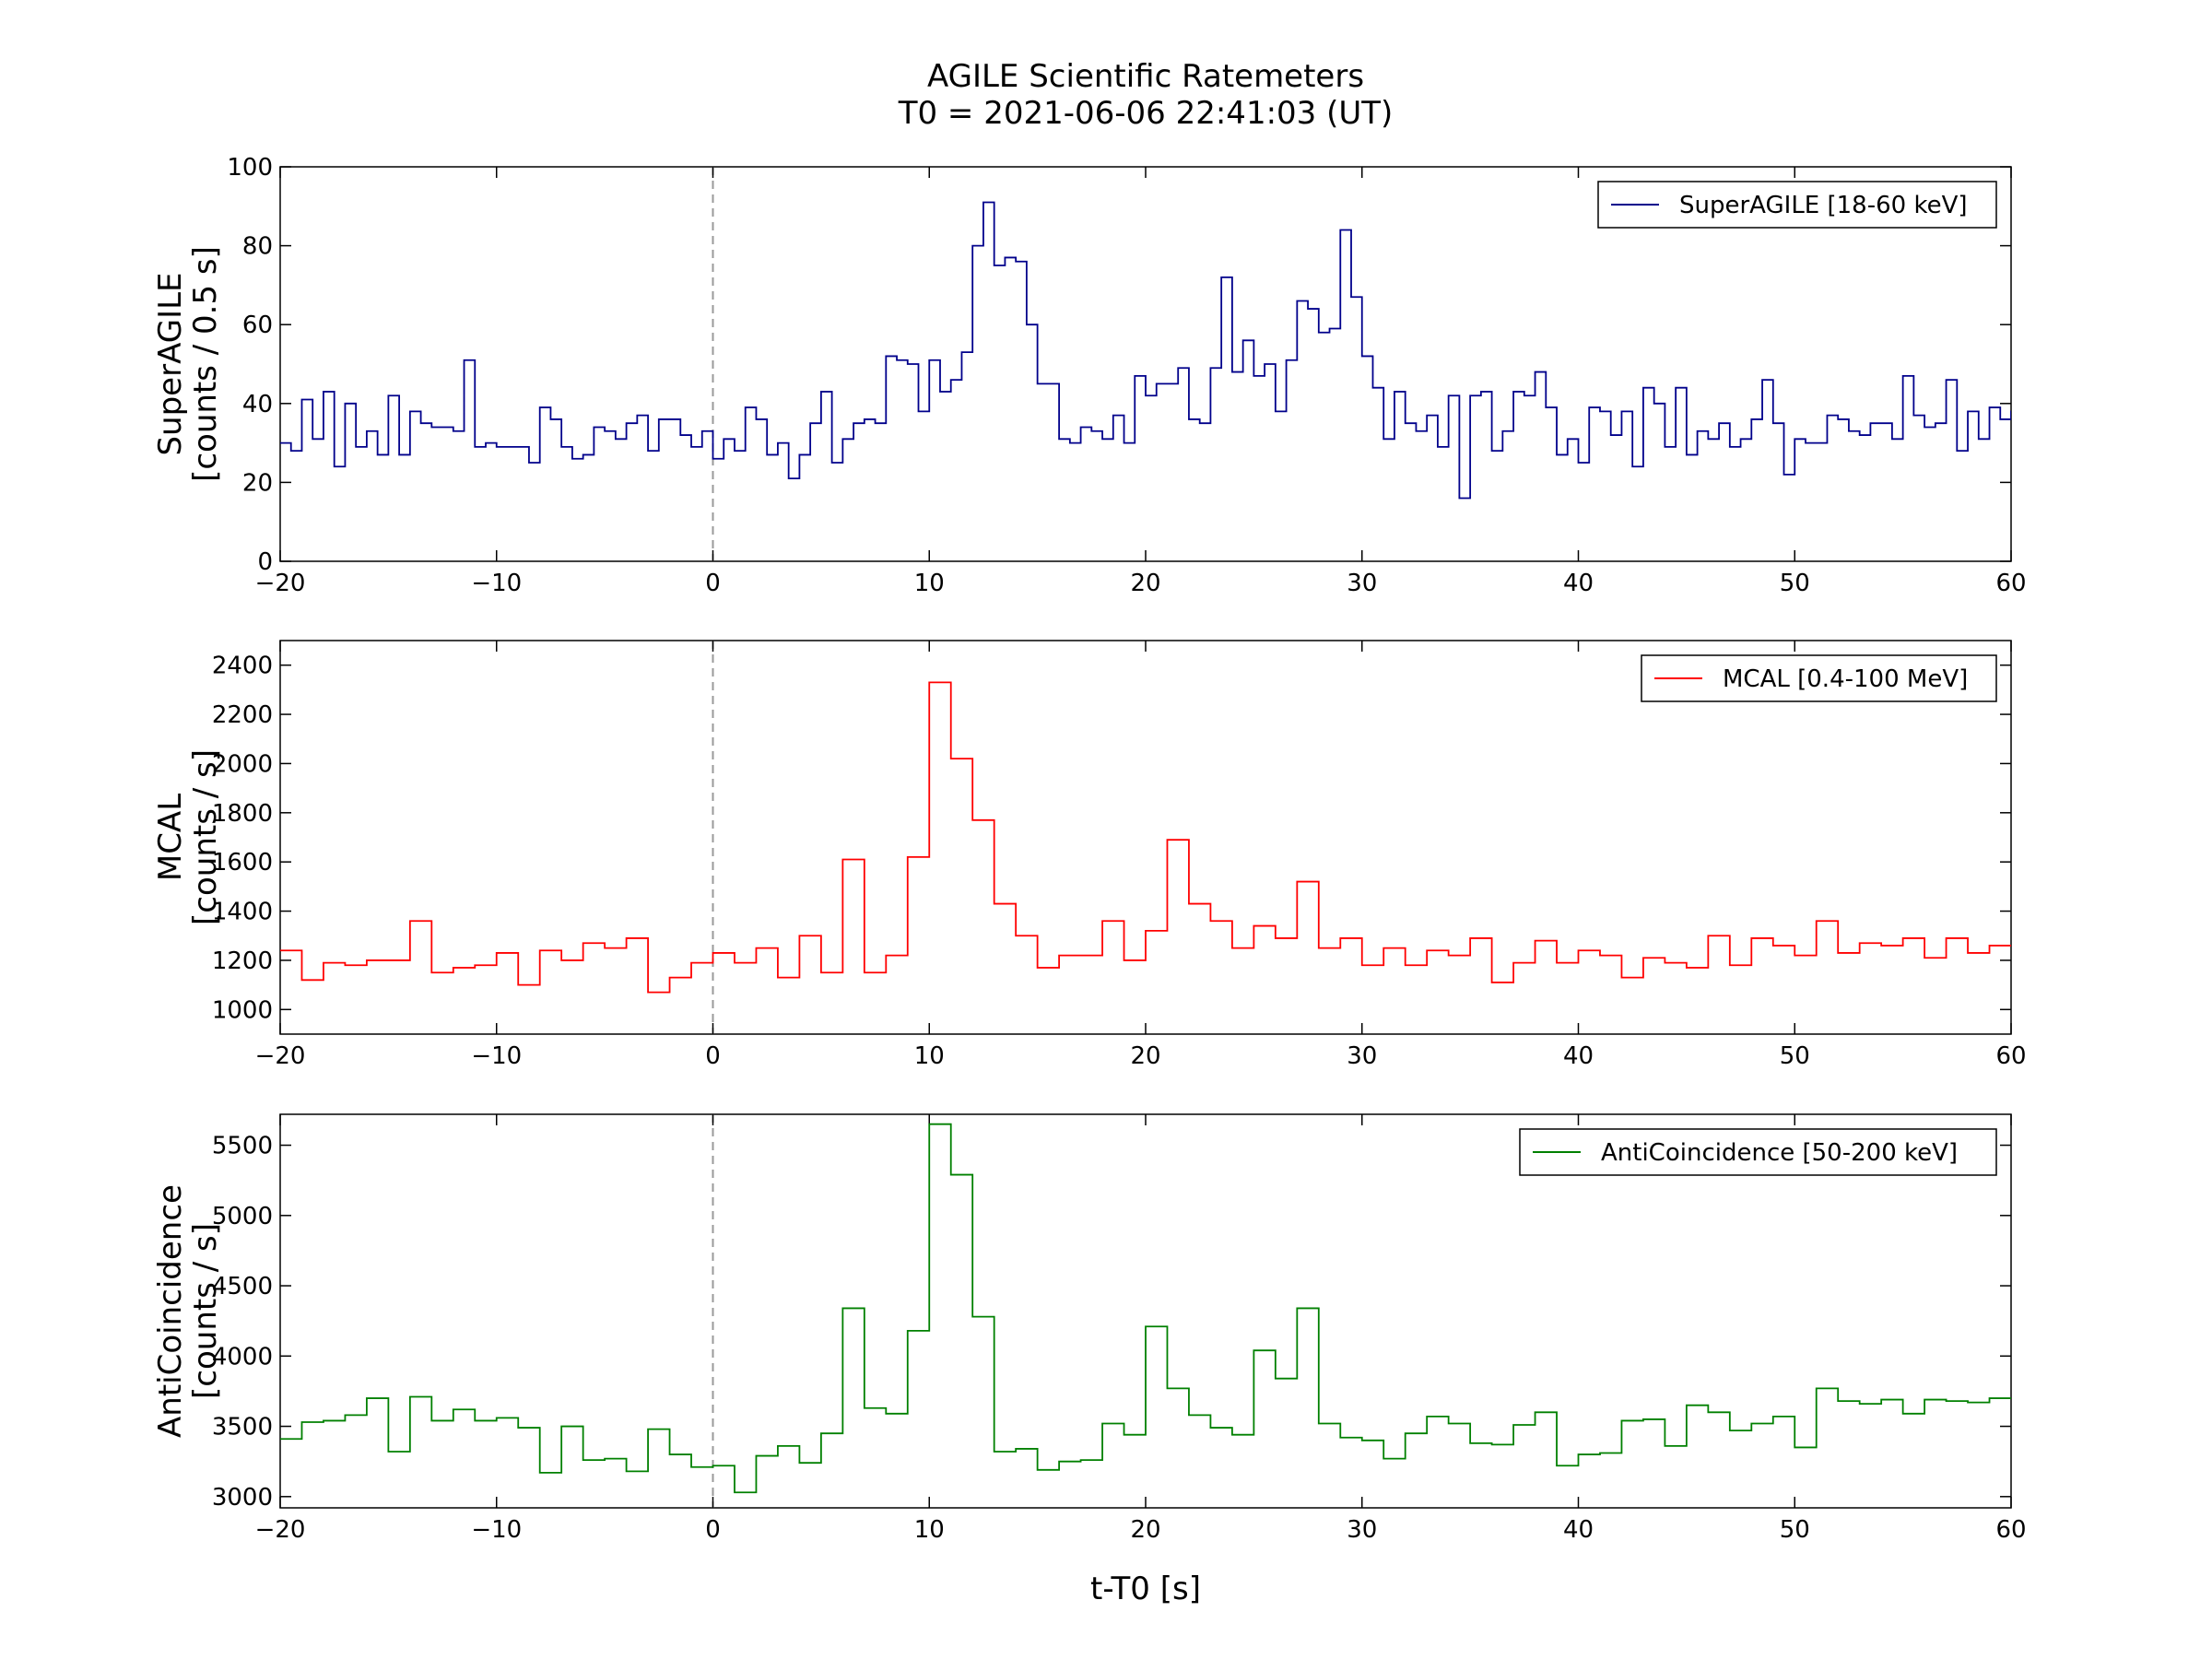  Describe the element at coordinates (1145, 76) in the screenshot. I see `figure-title-line1: AGILE Scientific Ratemeters` at that location.